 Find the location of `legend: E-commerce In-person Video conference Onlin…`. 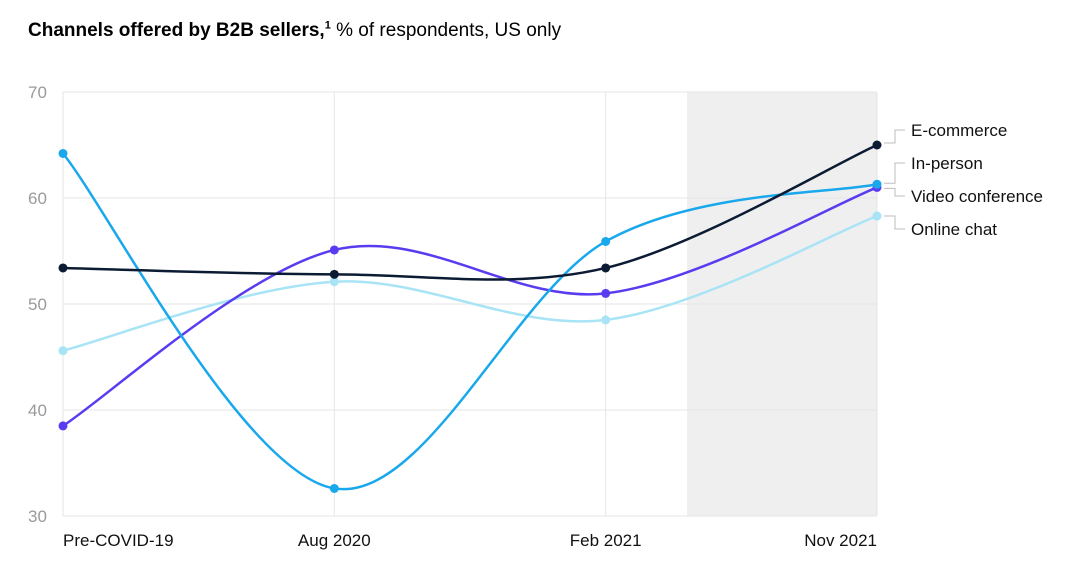

legend: E-commerce In-person Video conference Onlin… is located at coordinates (963, 180).